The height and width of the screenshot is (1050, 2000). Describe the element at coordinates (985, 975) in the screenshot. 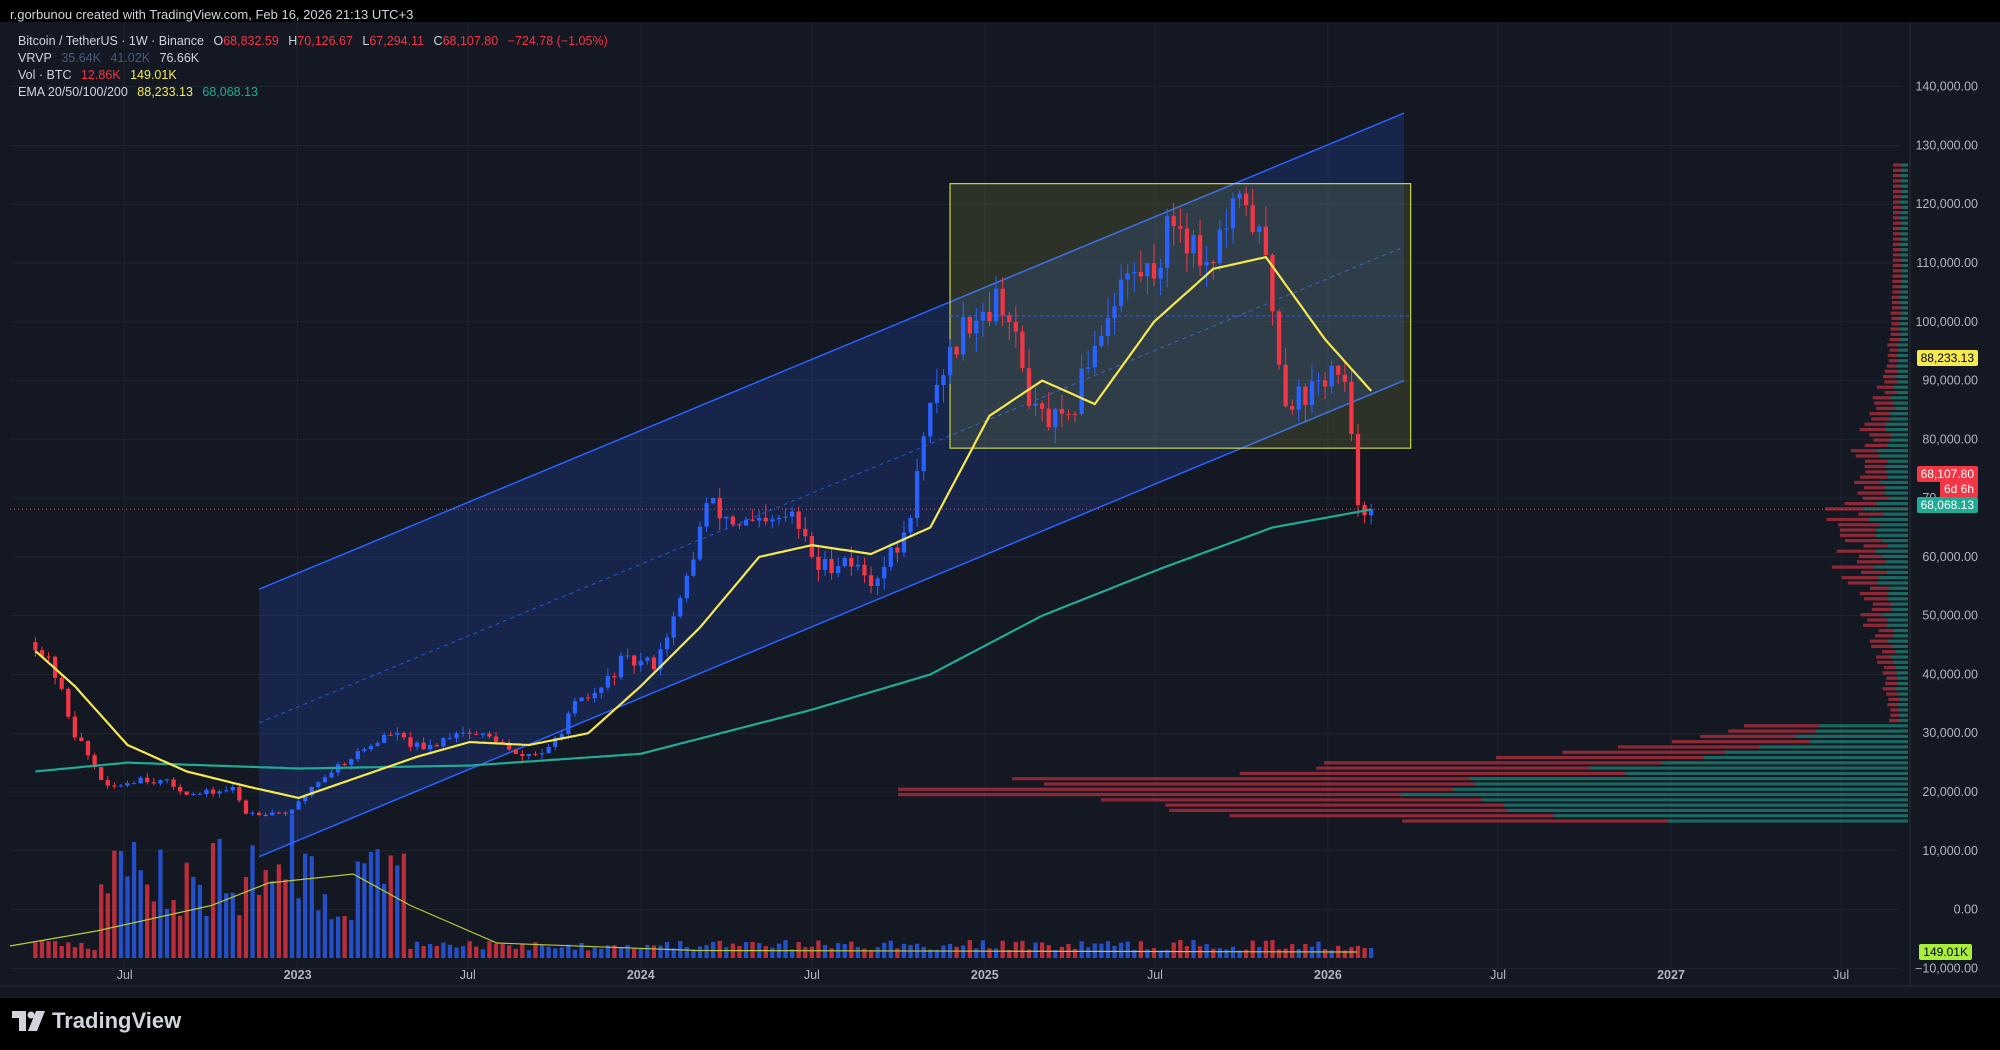

I see `x-tick-label: 2025` at that location.